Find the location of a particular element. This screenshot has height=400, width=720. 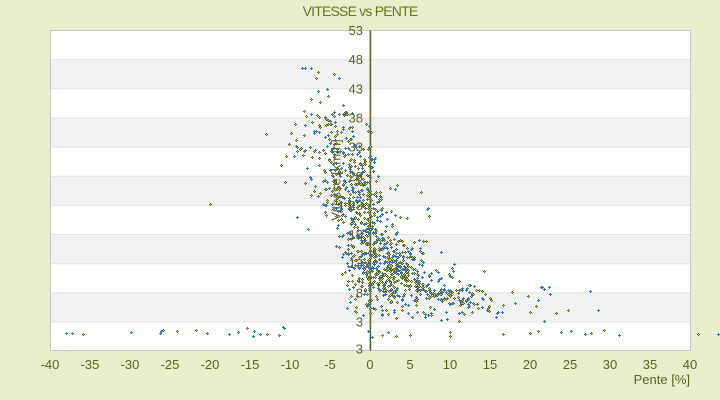

svg-text: 8 is located at coordinates (359, 292).